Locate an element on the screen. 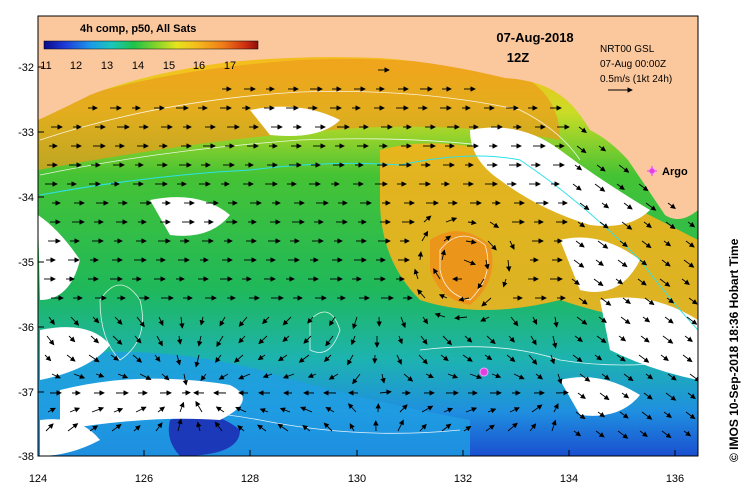 The image size is (749, 496). cold-core is located at coordinates (204, 435).